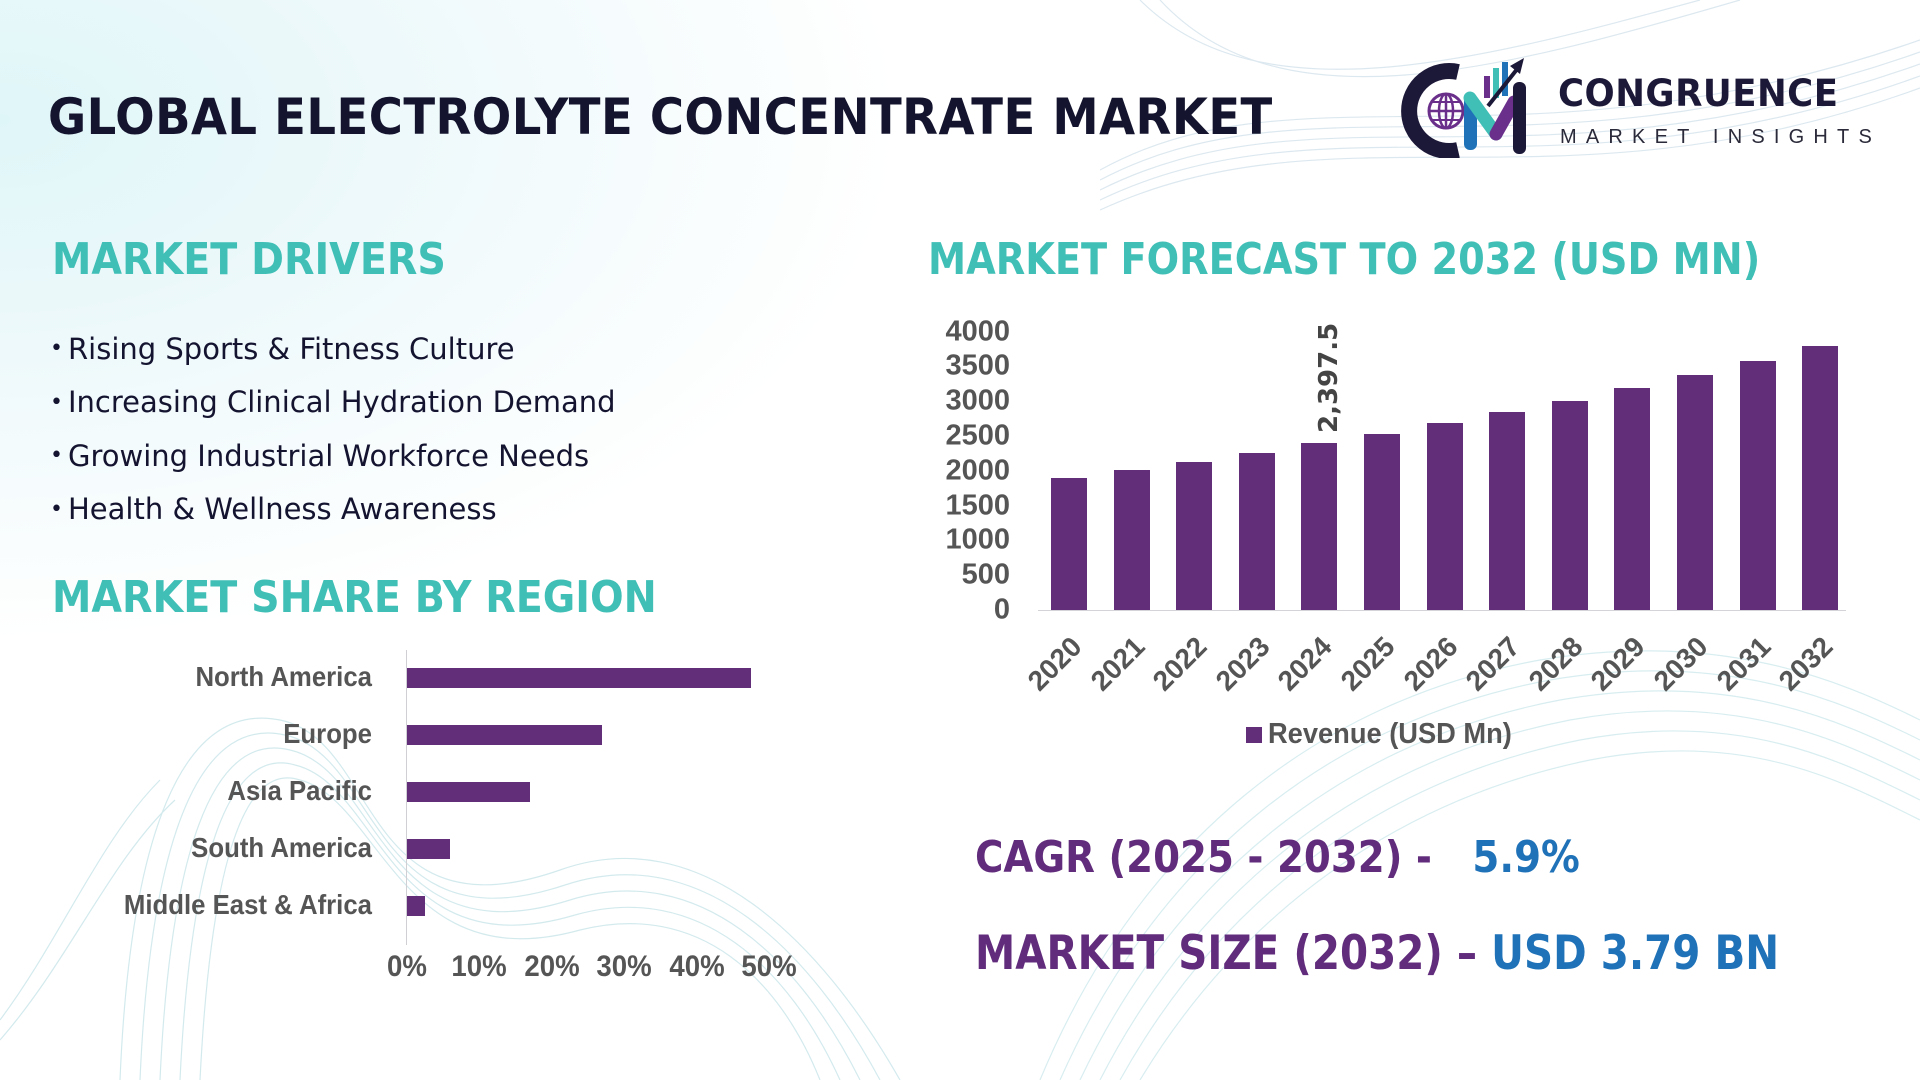 This screenshot has height=1080, width=1920. Describe the element at coordinates (1492, 663) in the screenshot. I see `forecast-x-tick: 2027` at that location.